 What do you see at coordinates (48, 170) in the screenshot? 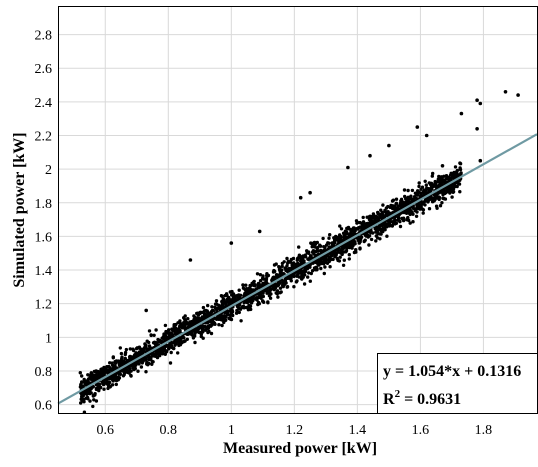
I see `y-tick-label: 2` at bounding box center [48, 170].